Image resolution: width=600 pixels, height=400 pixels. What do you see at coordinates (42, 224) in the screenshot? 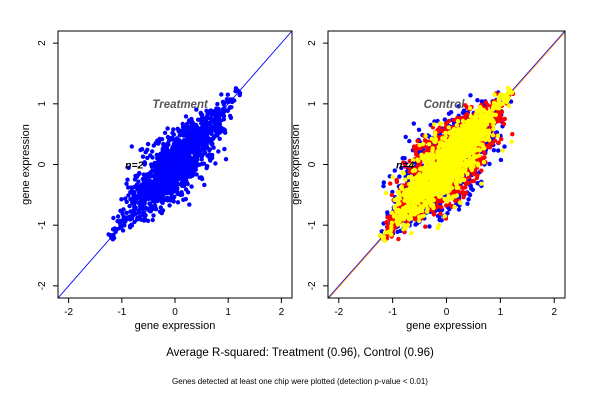
I see `y-tick-label: -1` at bounding box center [42, 224].